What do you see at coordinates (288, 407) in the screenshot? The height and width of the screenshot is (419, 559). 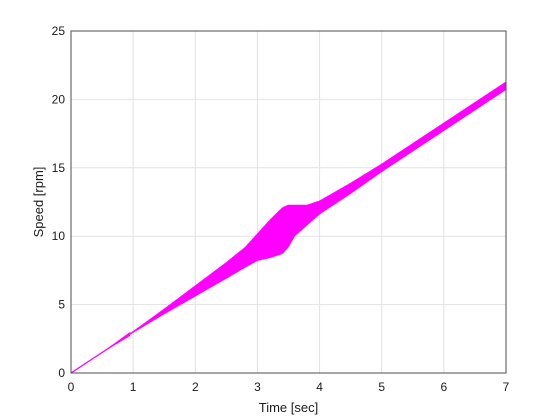 I see `x-axis-label: Time [sec]` at bounding box center [288, 407].